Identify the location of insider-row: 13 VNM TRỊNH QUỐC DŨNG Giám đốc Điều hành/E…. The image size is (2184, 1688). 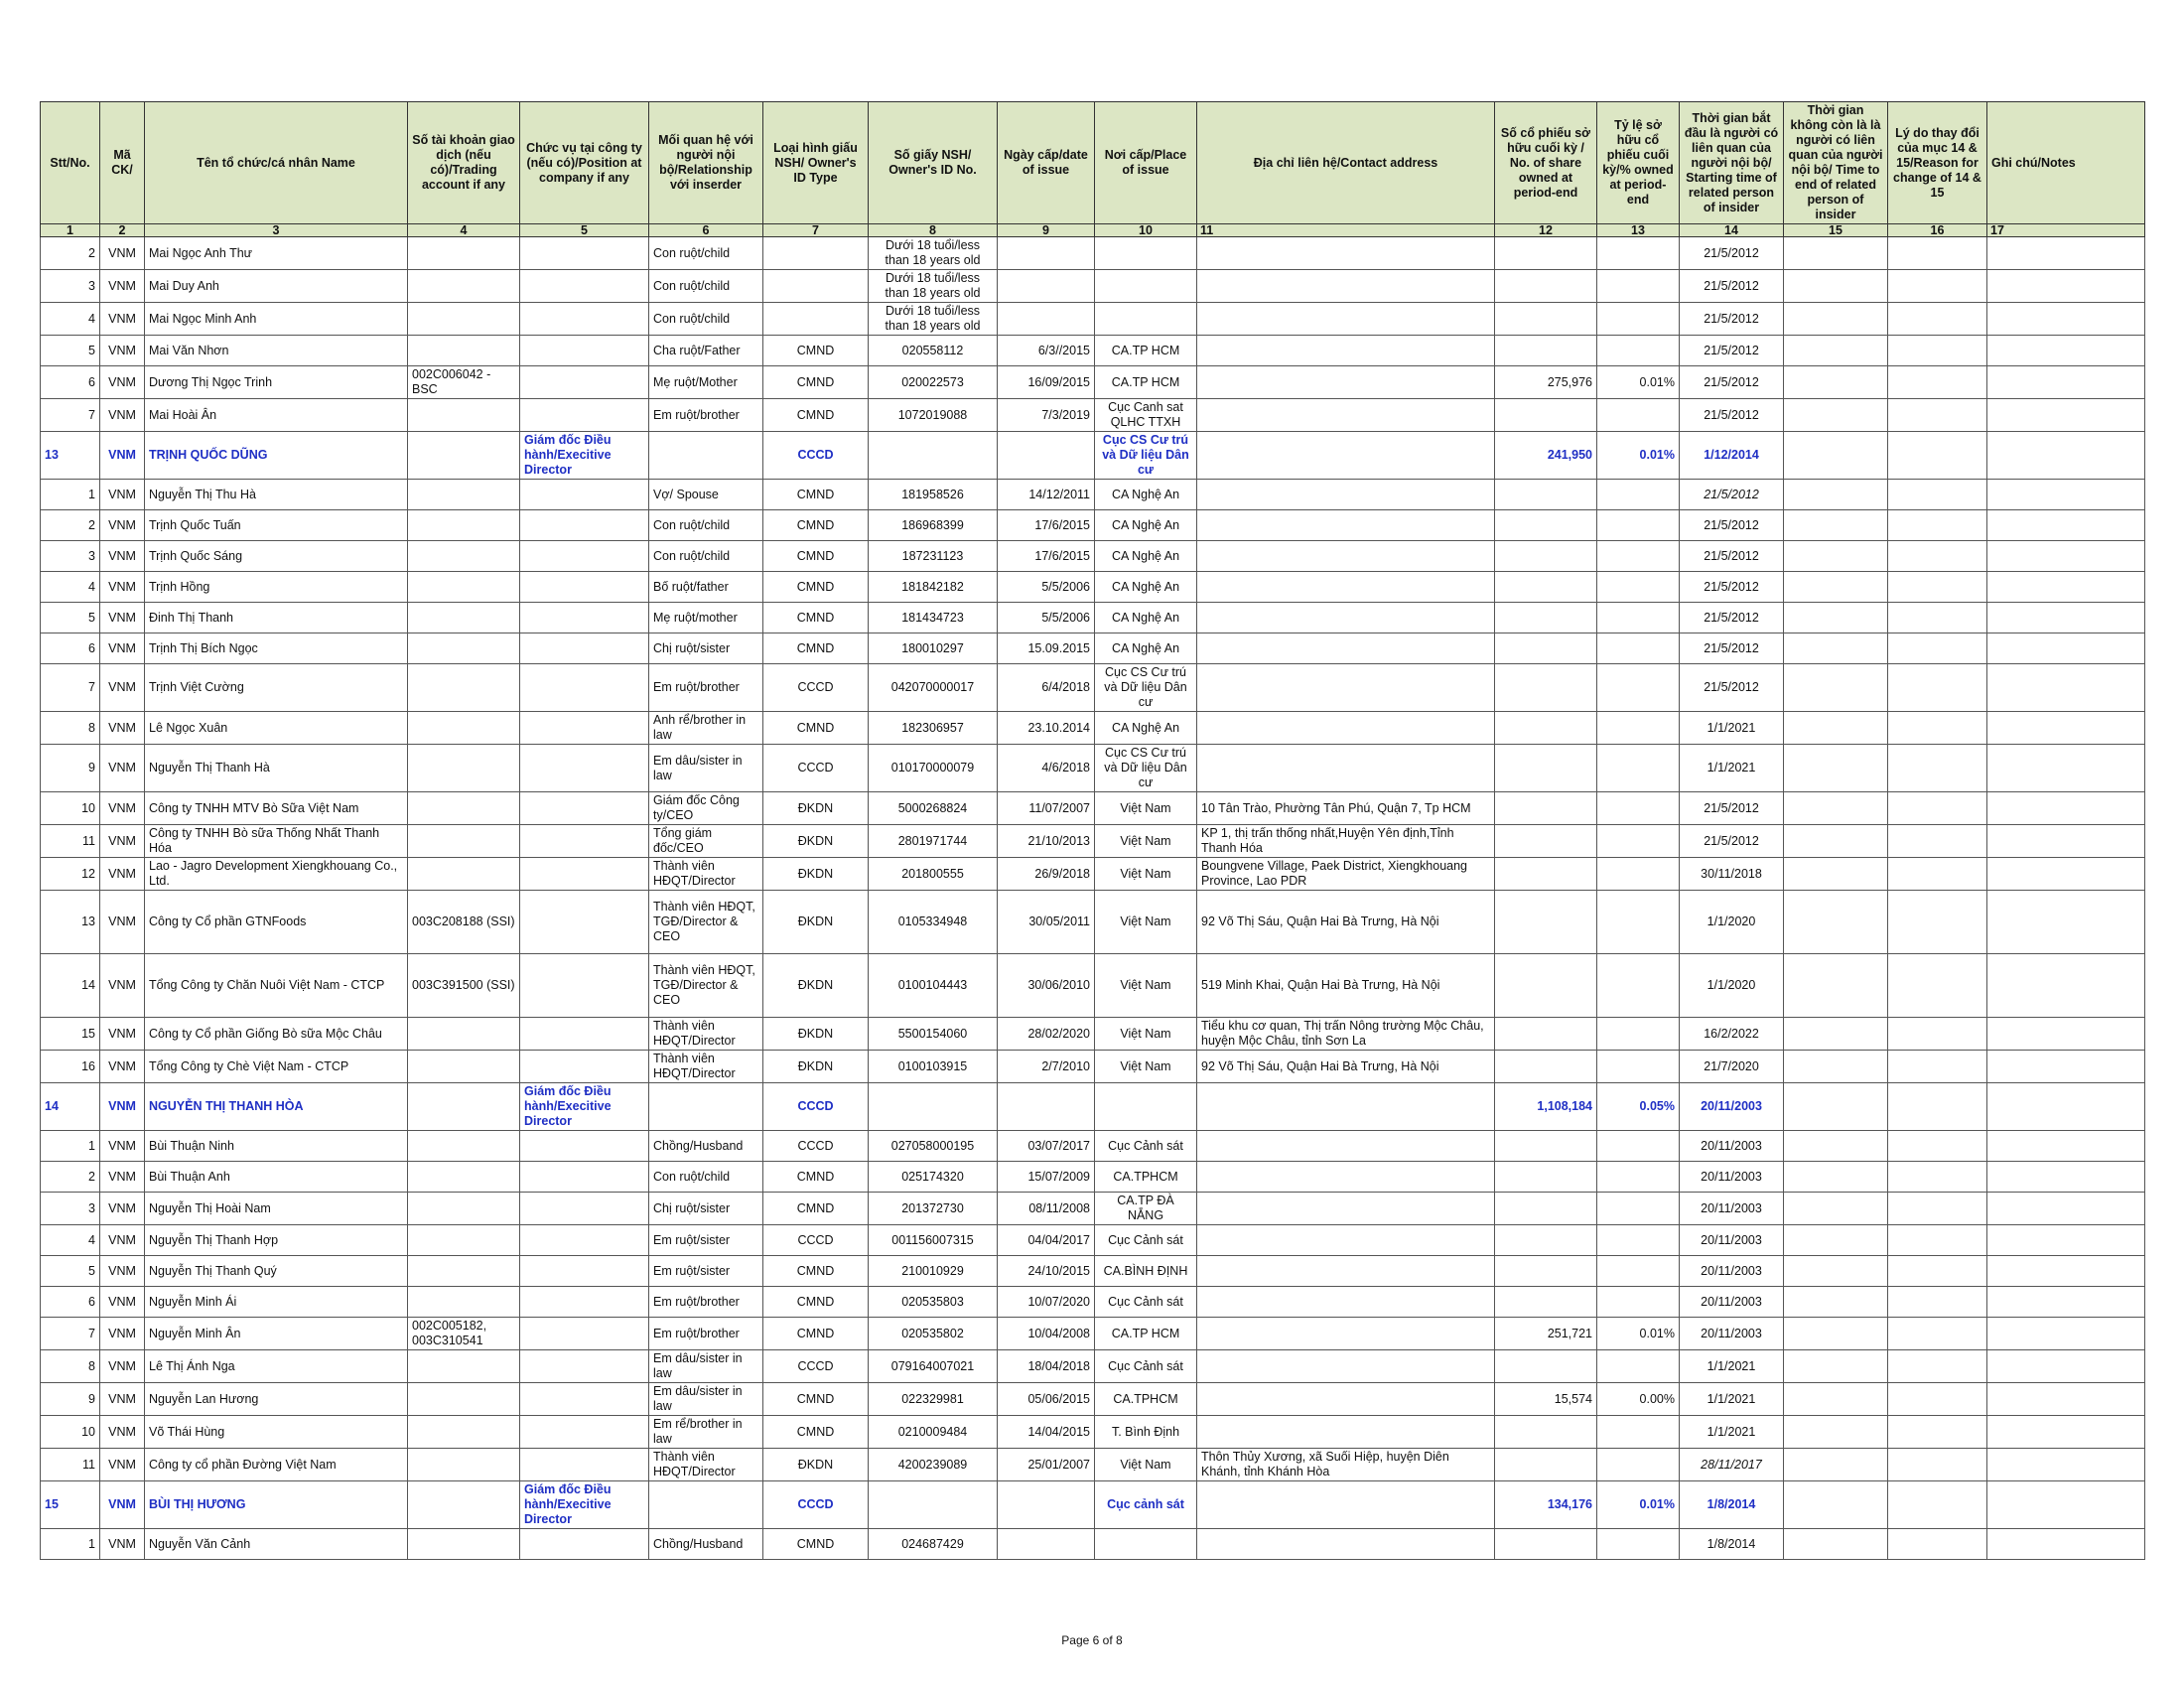
(1092, 455).